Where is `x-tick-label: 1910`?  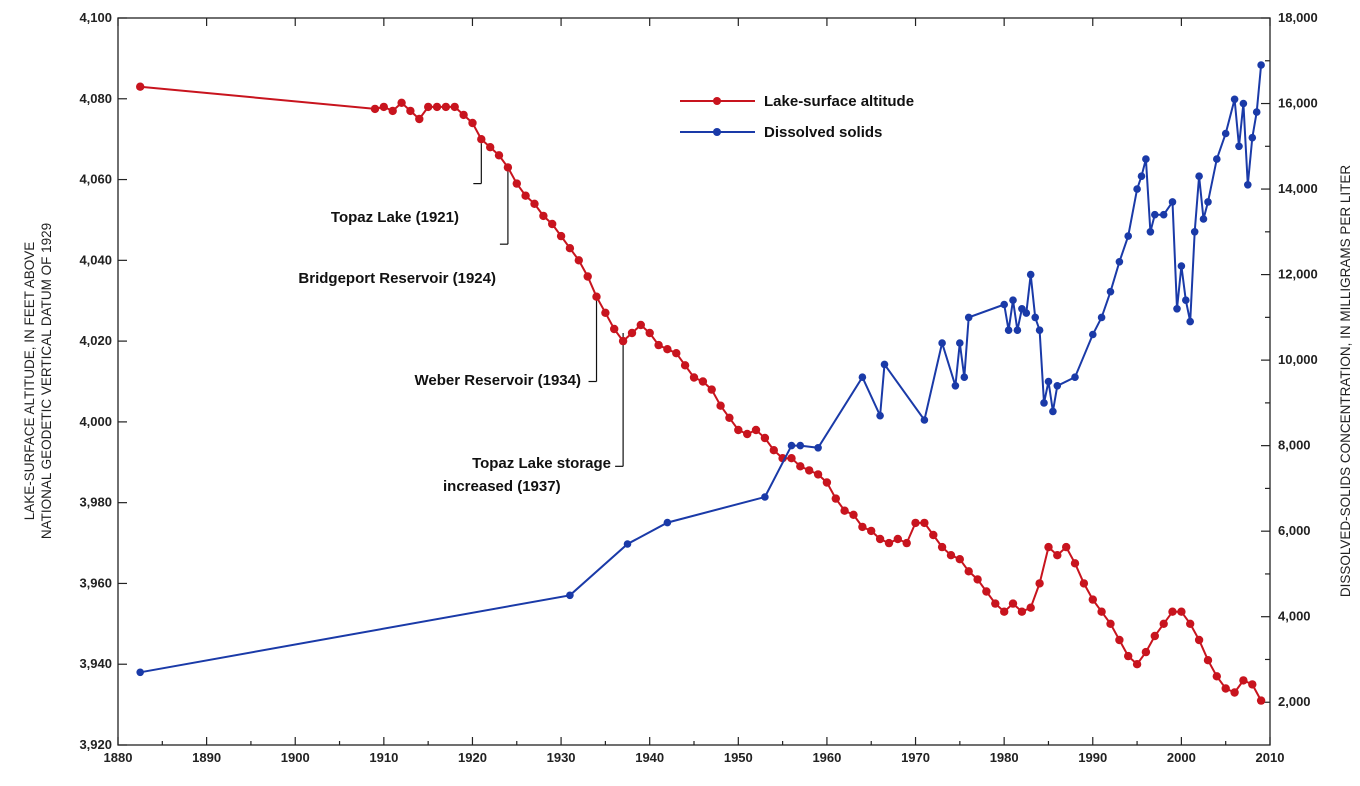 x-tick-label: 1910 is located at coordinates (383, 757).